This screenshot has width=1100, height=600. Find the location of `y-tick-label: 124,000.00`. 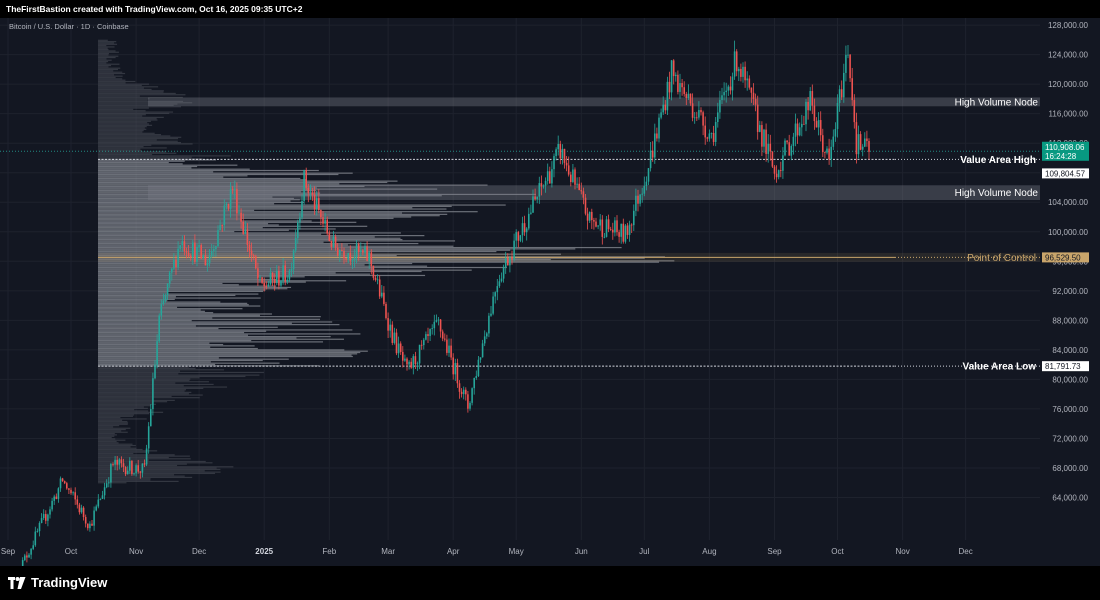

y-tick-label: 124,000.00 is located at coordinates (1068, 55).